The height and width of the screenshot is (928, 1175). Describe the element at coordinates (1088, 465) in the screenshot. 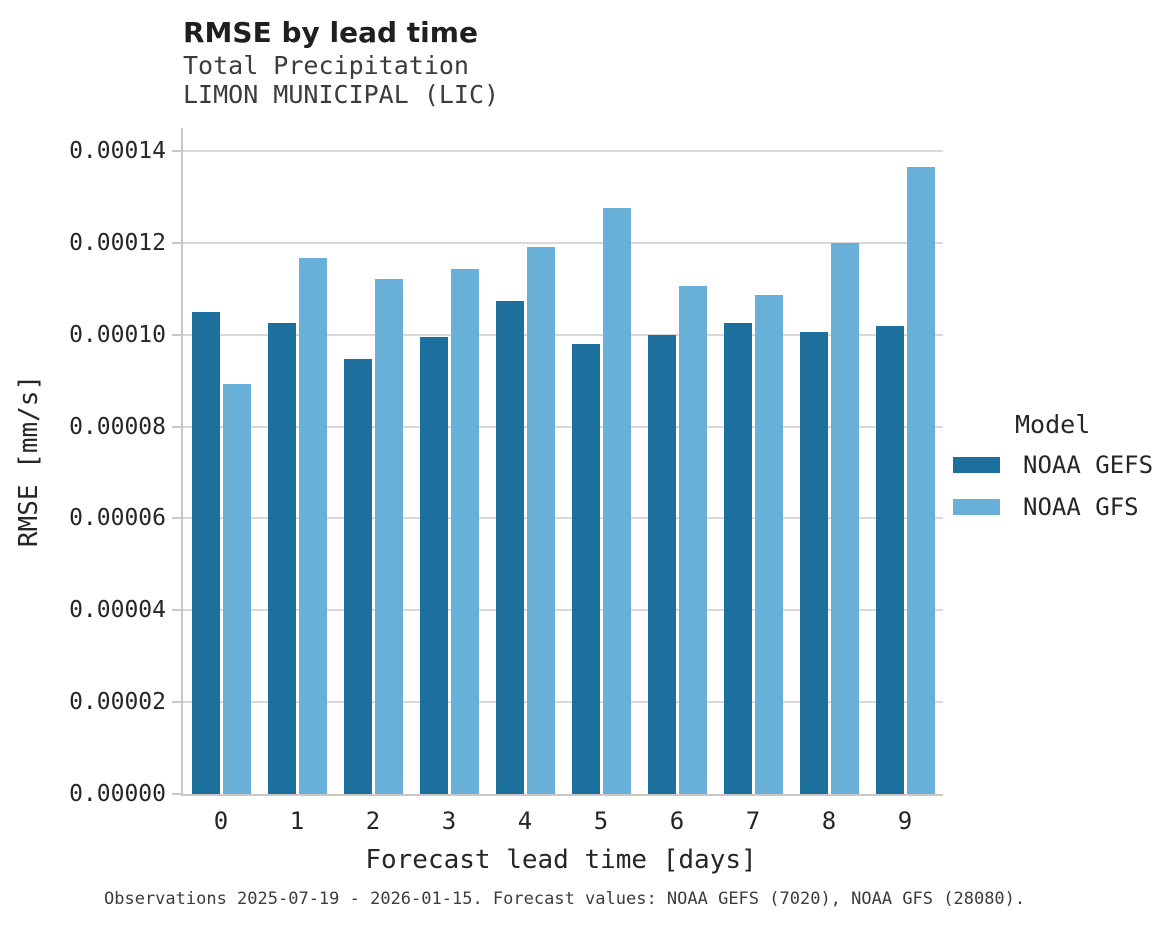

I see `legend-label-noaa-gefs: NOAA GEFS` at that location.